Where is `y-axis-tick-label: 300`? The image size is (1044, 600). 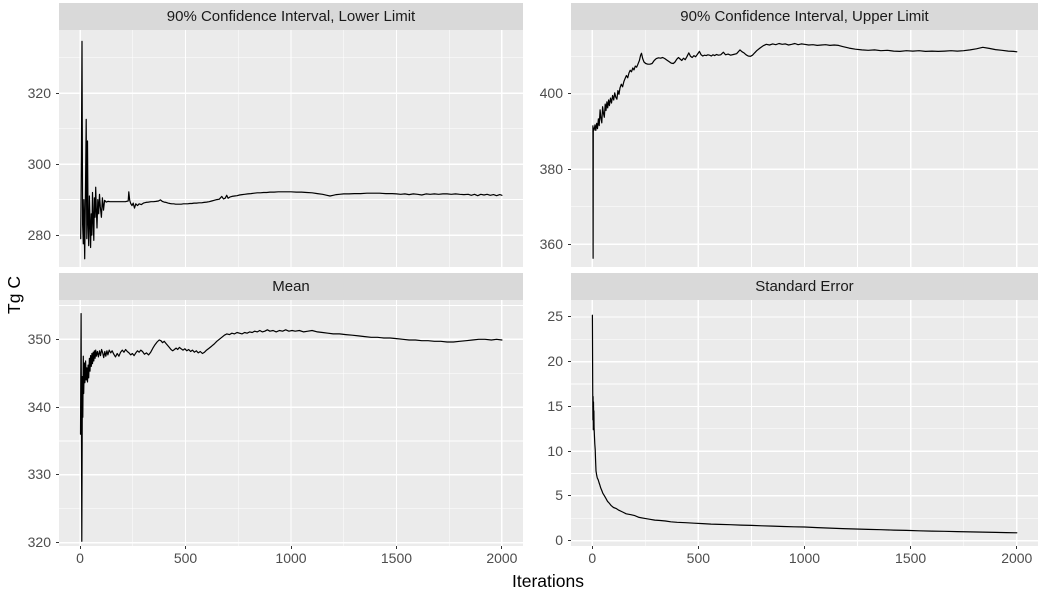
y-axis-tick-label: 300 is located at coordinates (39, 163).